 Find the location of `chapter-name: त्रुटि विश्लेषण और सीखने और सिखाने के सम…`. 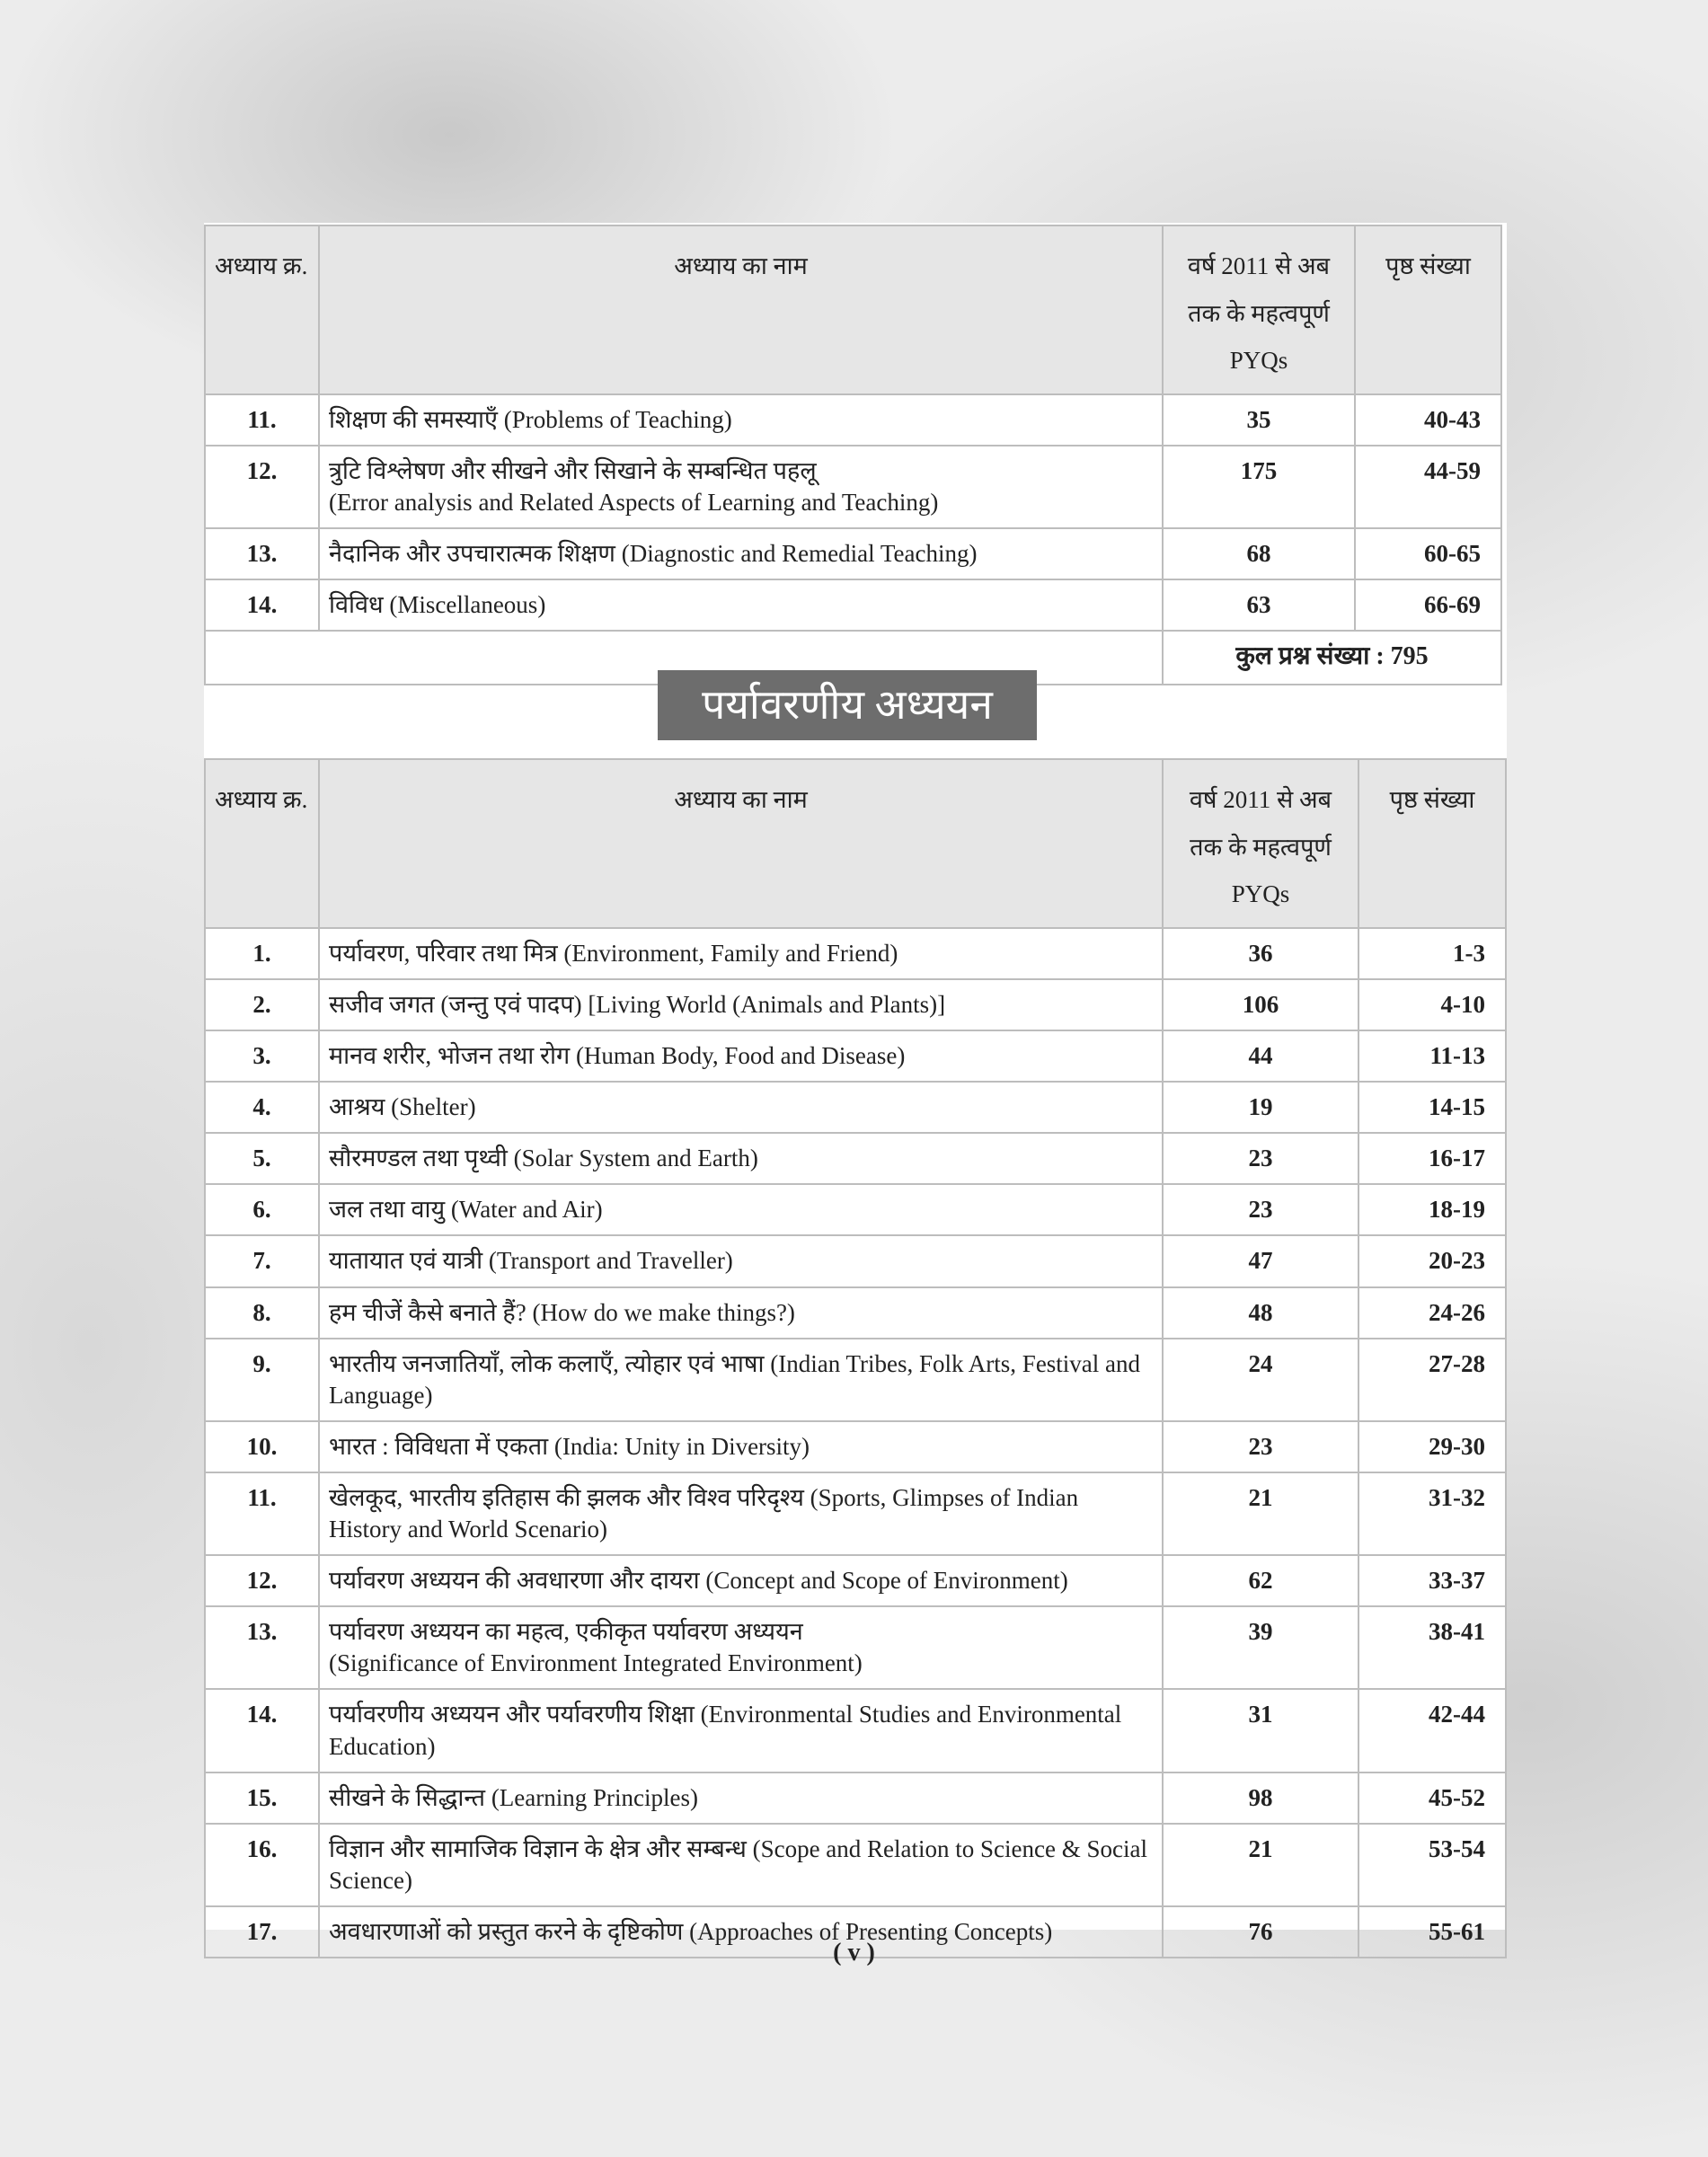

chapter-name: त्रुटि विश्लेषण और सीखने और सिखाने के सम… is located at coordinates (573, 471).